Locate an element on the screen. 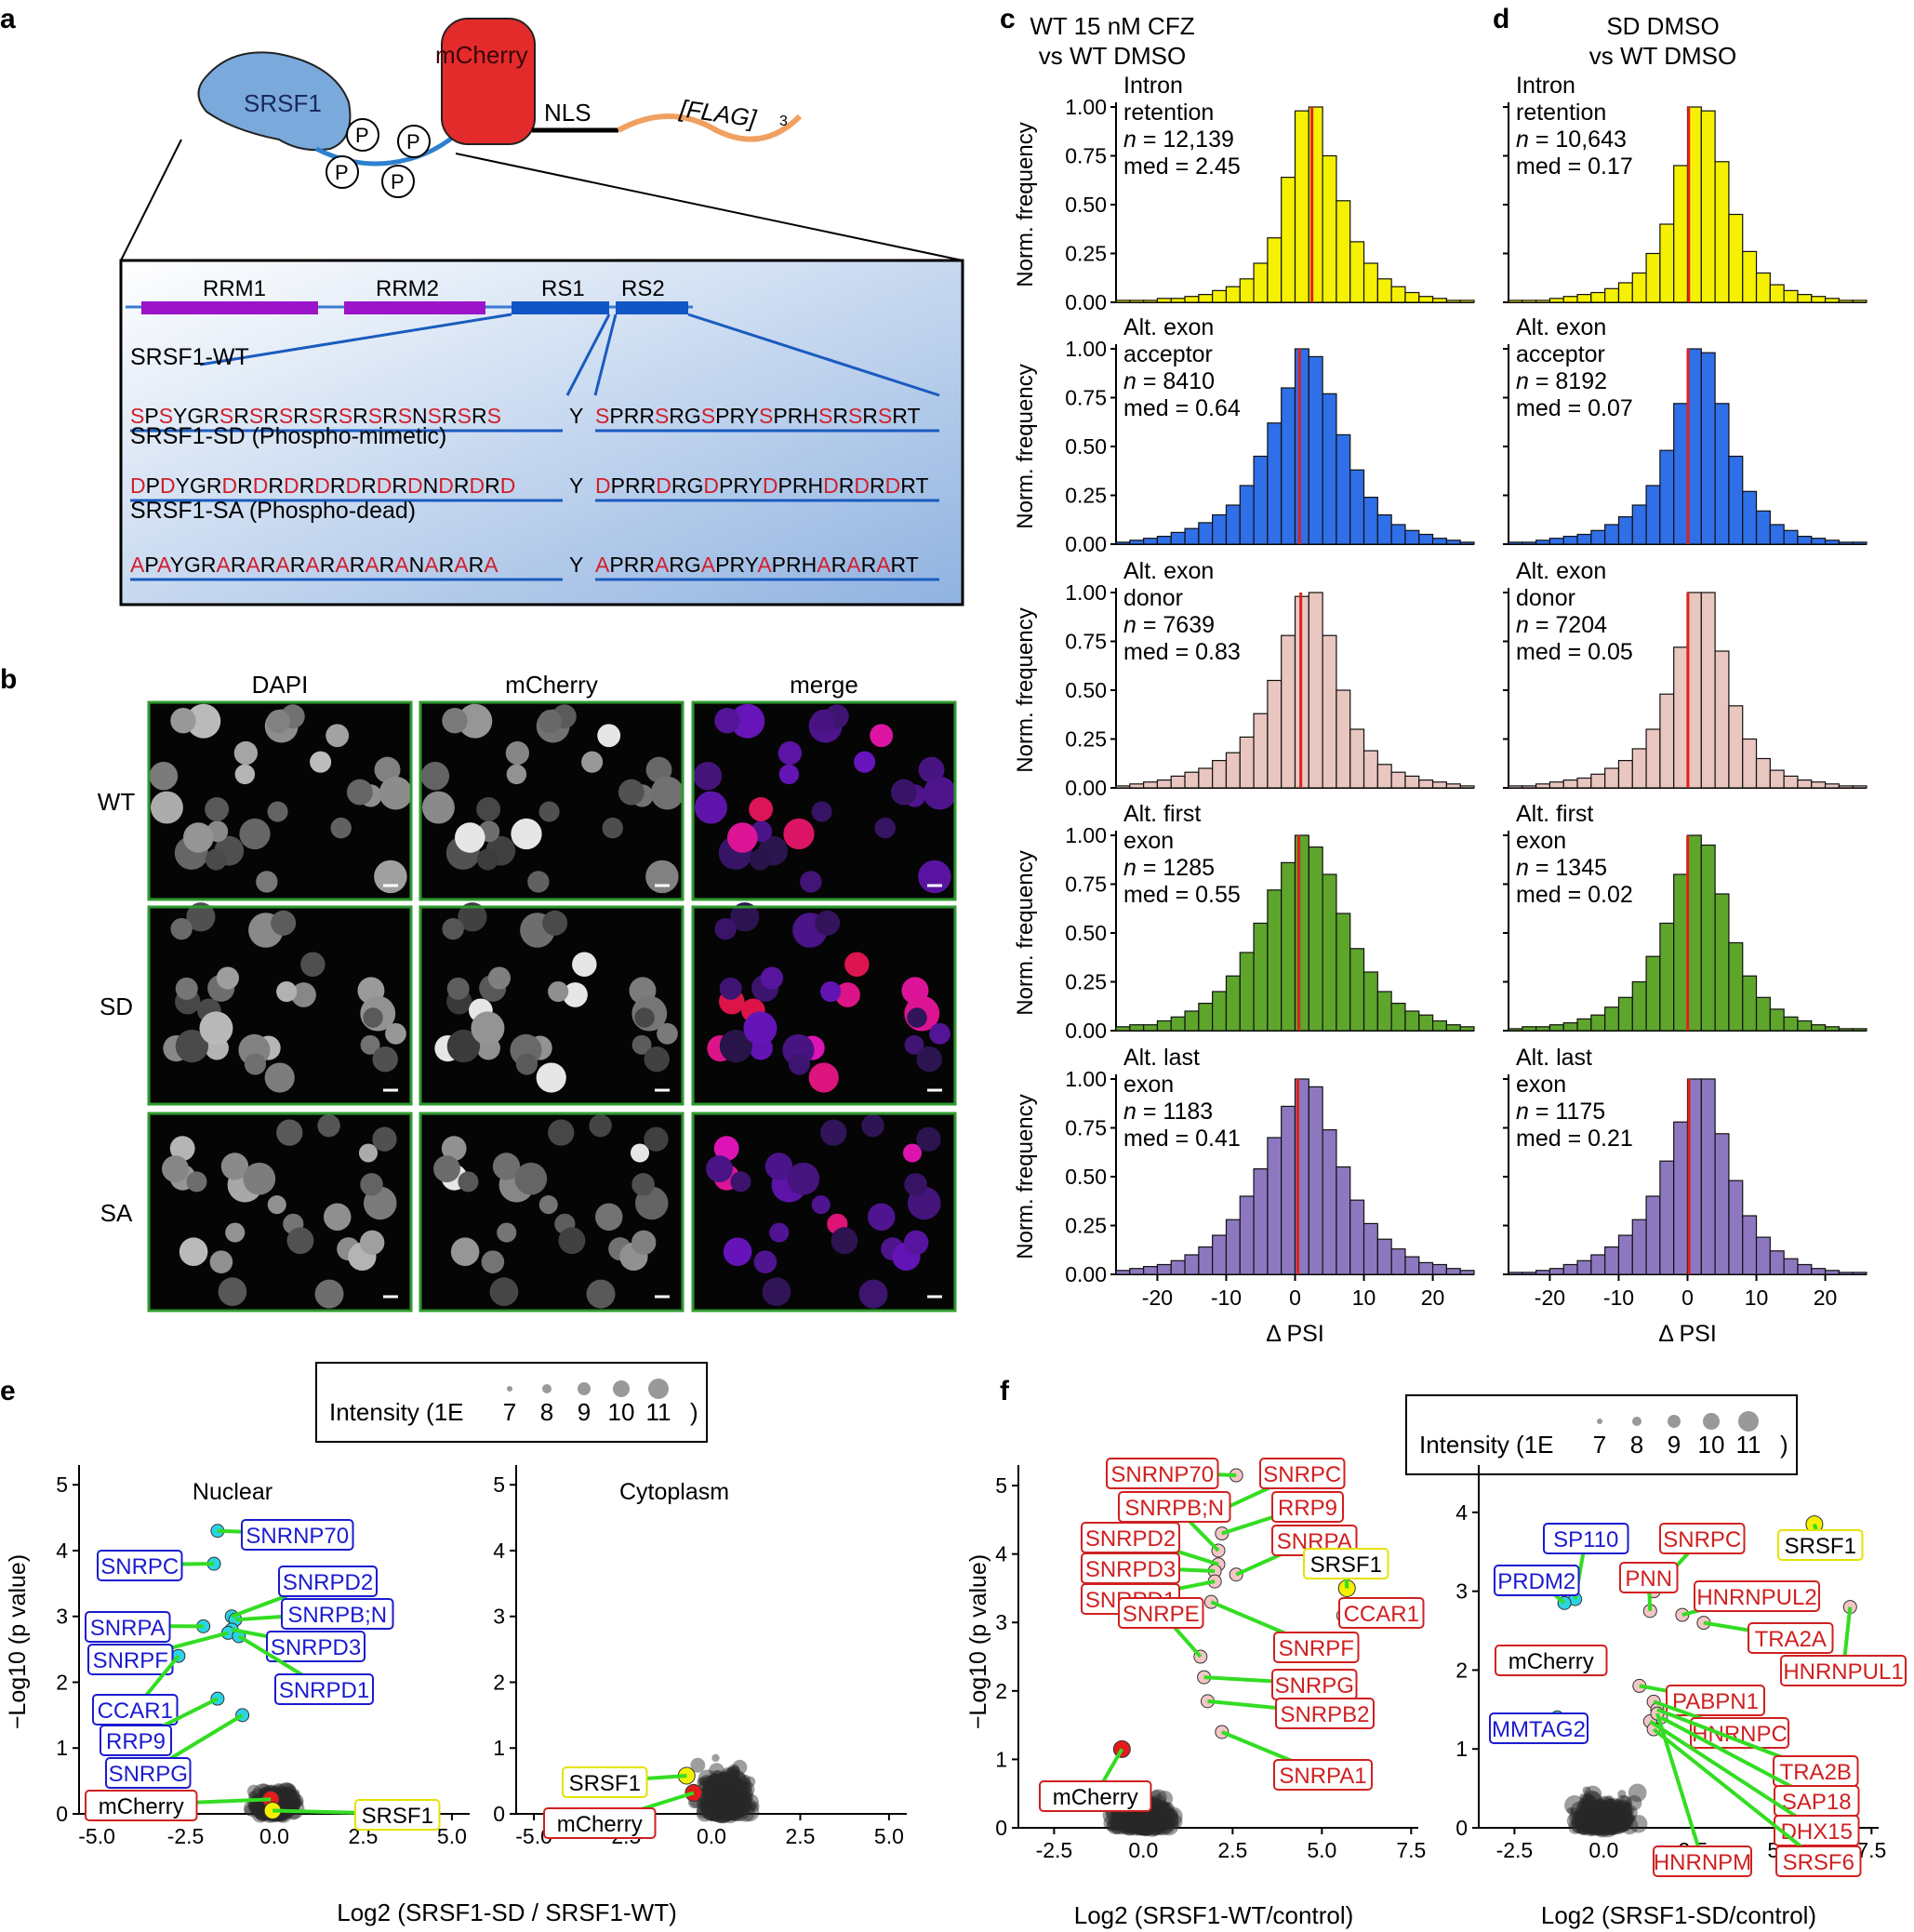  callout-label: SNRPD2 is located at coordinates (1130, 1539).